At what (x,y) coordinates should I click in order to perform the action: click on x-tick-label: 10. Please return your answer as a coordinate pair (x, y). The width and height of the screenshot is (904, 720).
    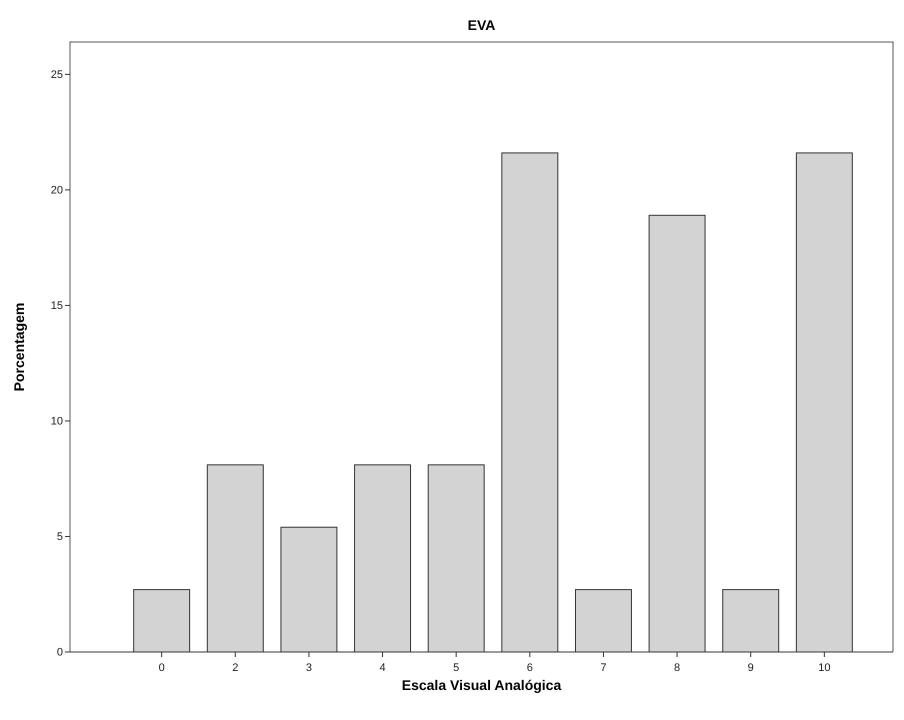
    Looking at the image, I should click on (824, 668).